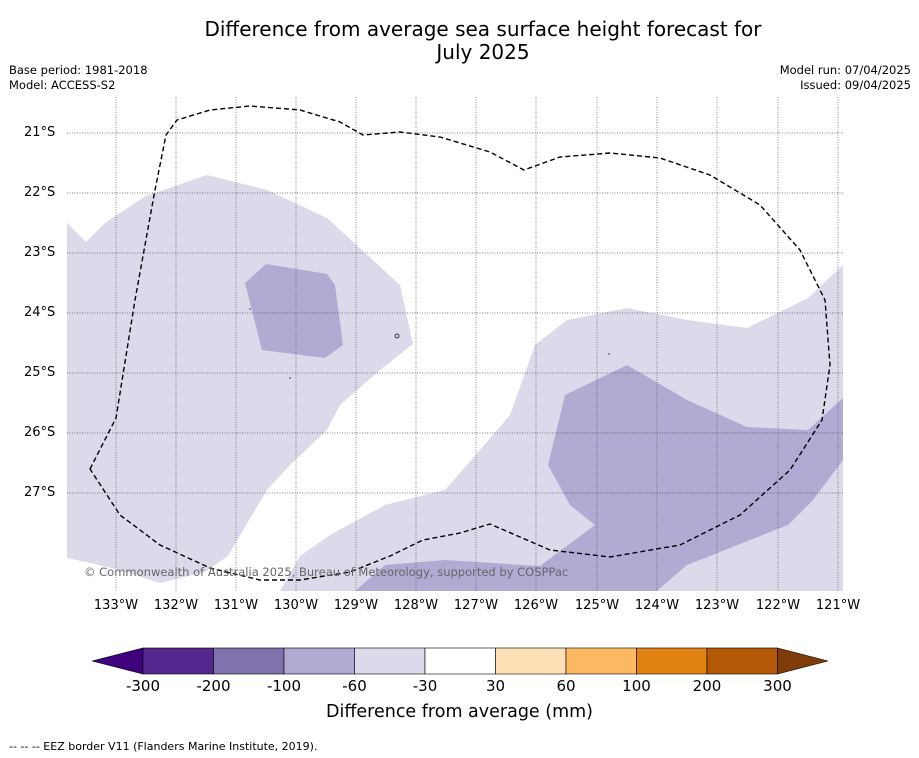 This screenshot has height=758, width=919. Describe the element at coordinates (597, 605) in the screenshot. I see `lon-label: 125°W` at that location.